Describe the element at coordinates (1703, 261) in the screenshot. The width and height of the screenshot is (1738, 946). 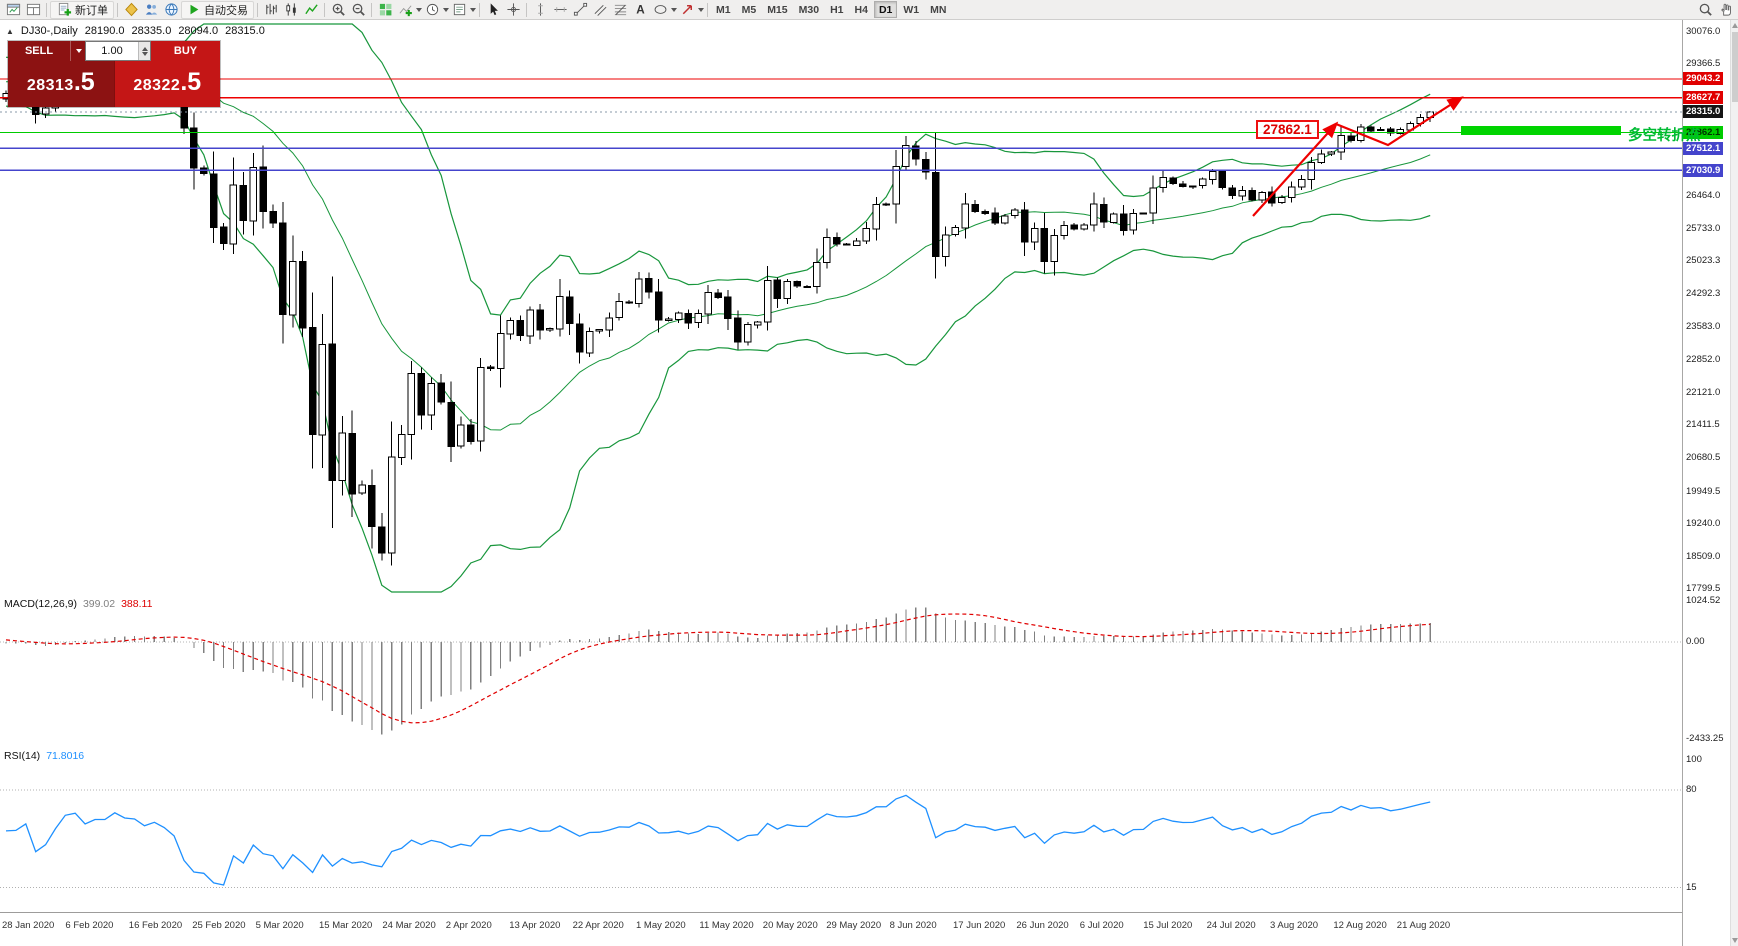
I see `price-axis-label: 25023.3` at that location.